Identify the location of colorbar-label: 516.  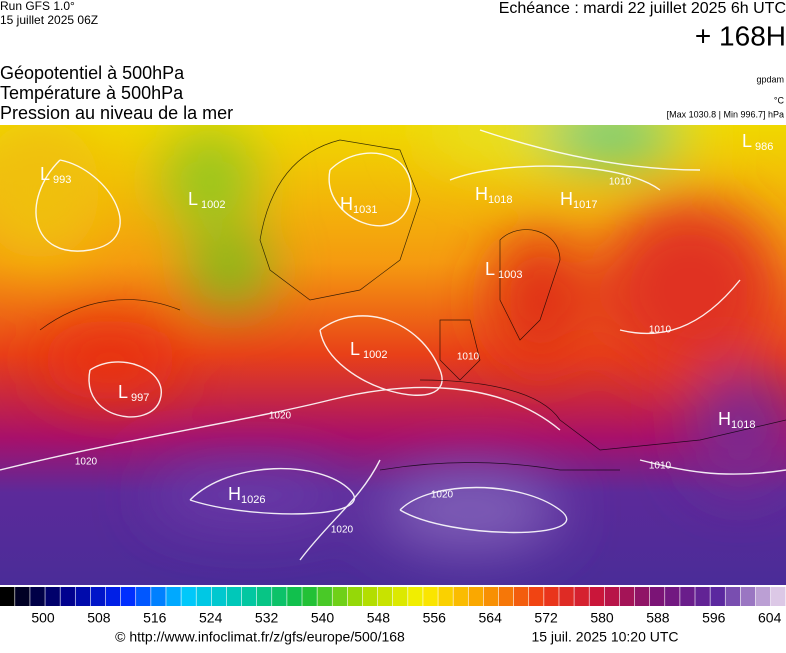
(155, 618).